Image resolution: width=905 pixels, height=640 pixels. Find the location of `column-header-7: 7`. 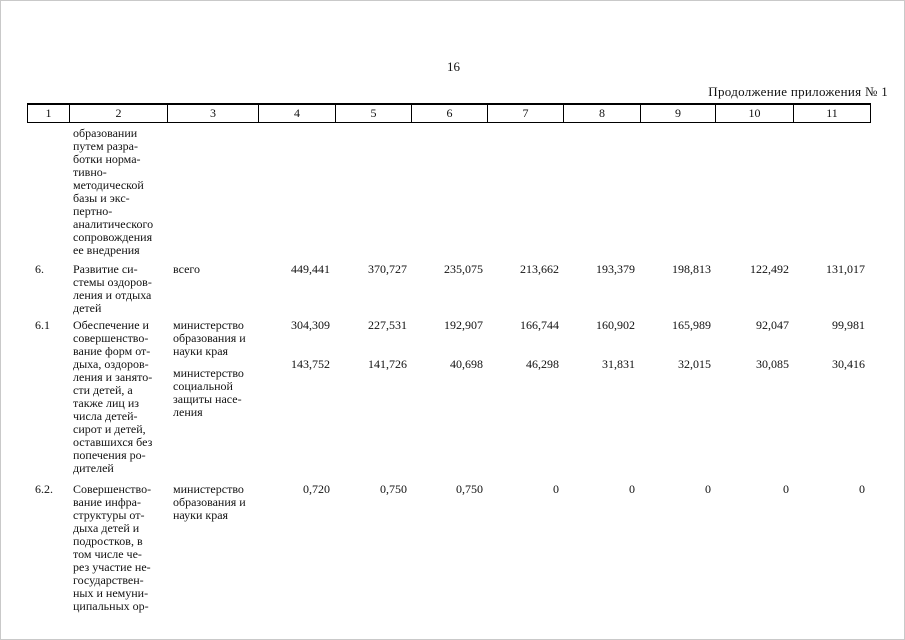

column-header-7: 7 is located at coordinates (526, 113).